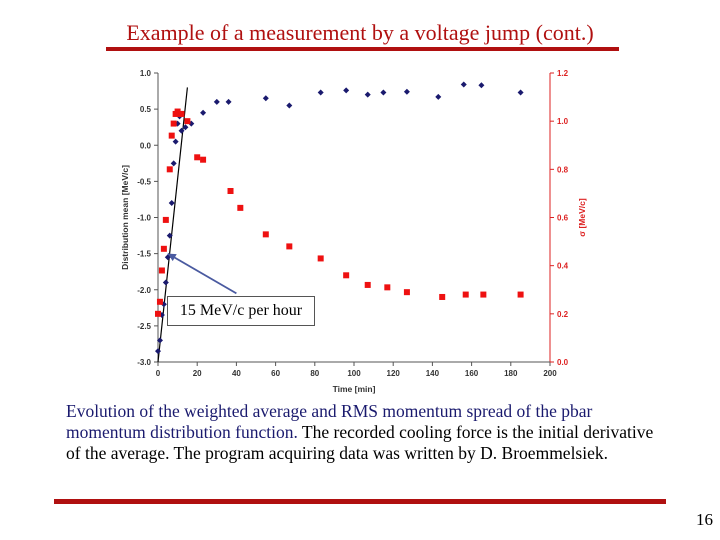 Image resolution: width=720 pixels, height=540 pixels. I want to click on y-left-tick-label: -2.5, so click(144, 326).